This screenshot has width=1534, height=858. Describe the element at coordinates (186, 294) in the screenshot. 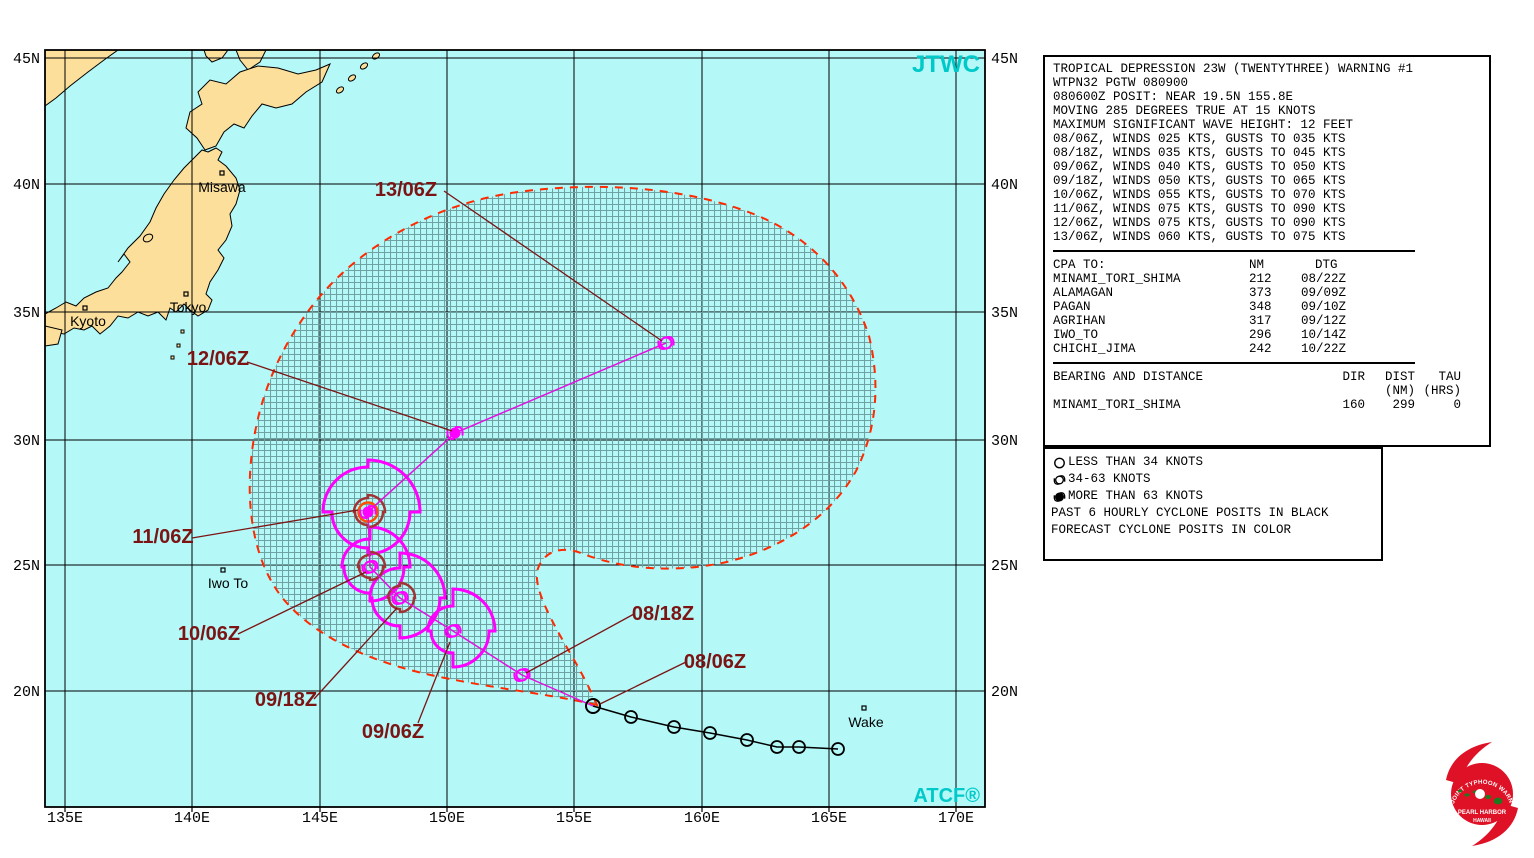

I see `tokyo-marker` at that location.